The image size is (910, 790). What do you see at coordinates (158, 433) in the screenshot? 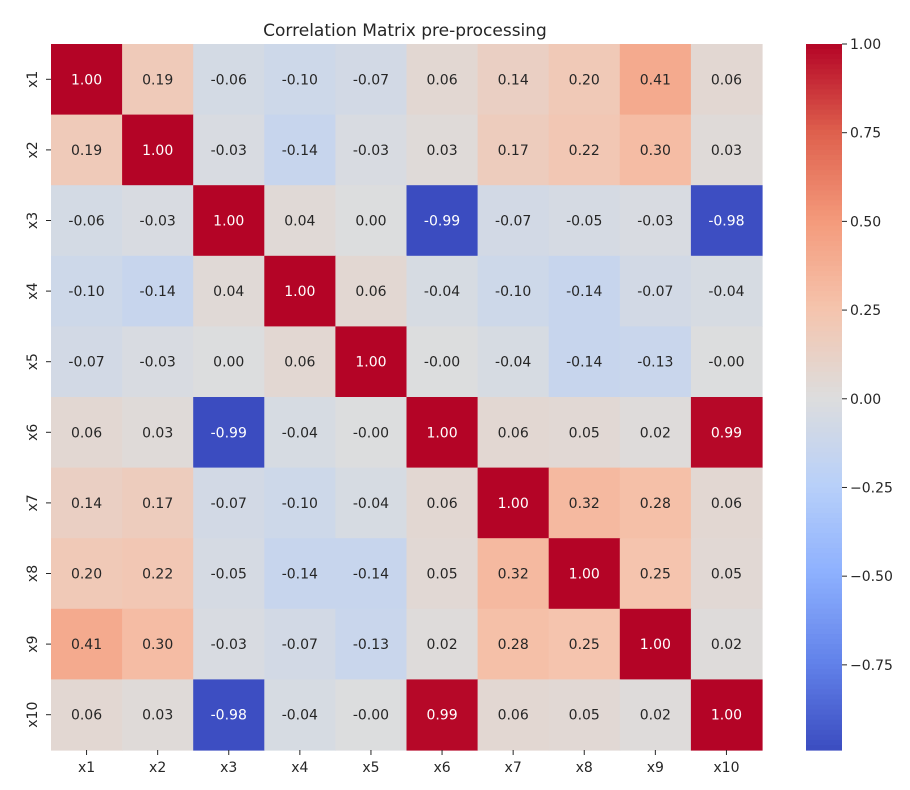
I see `heatmap-cell-x6-x2` at bounding box center [158, 433].